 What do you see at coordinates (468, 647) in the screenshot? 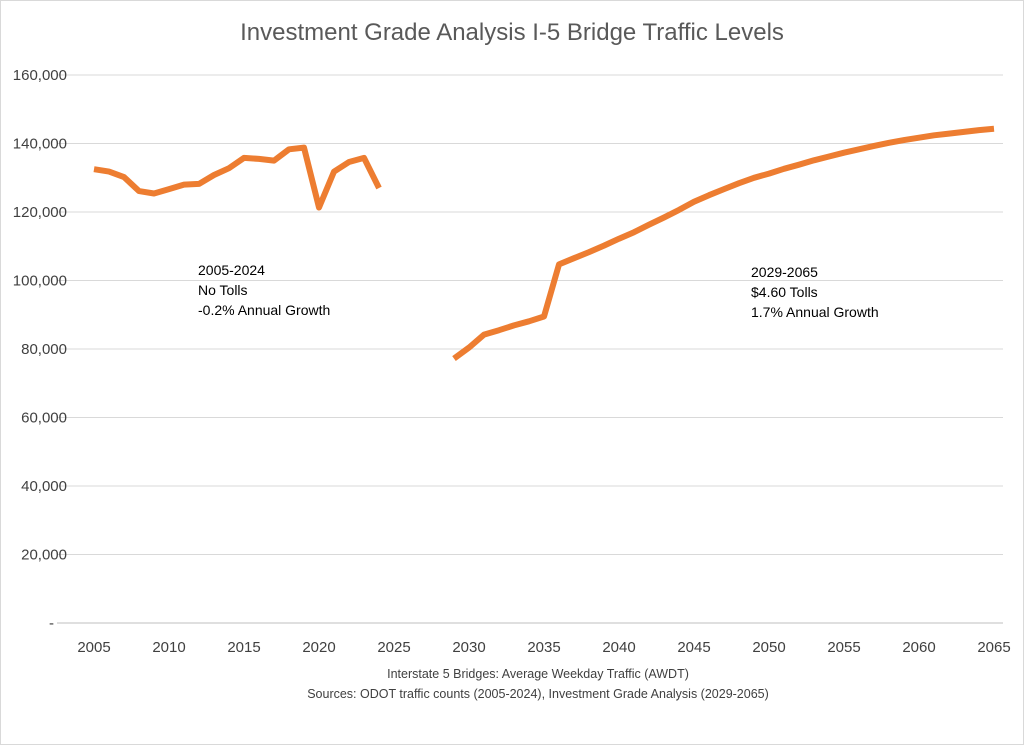
I see `x-tick-label: 2030` at bounding box center [468, 647].